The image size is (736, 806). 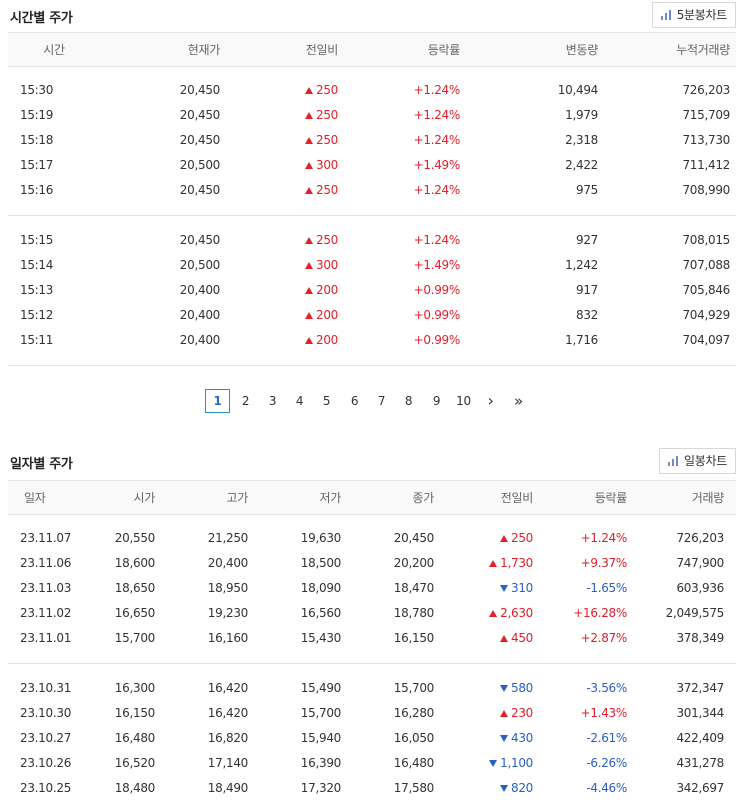 What do you see at coordinates (706, 240) in the screenshot?
I see `cum-volume-cell: 708,015` at bounding box center [706, 240].